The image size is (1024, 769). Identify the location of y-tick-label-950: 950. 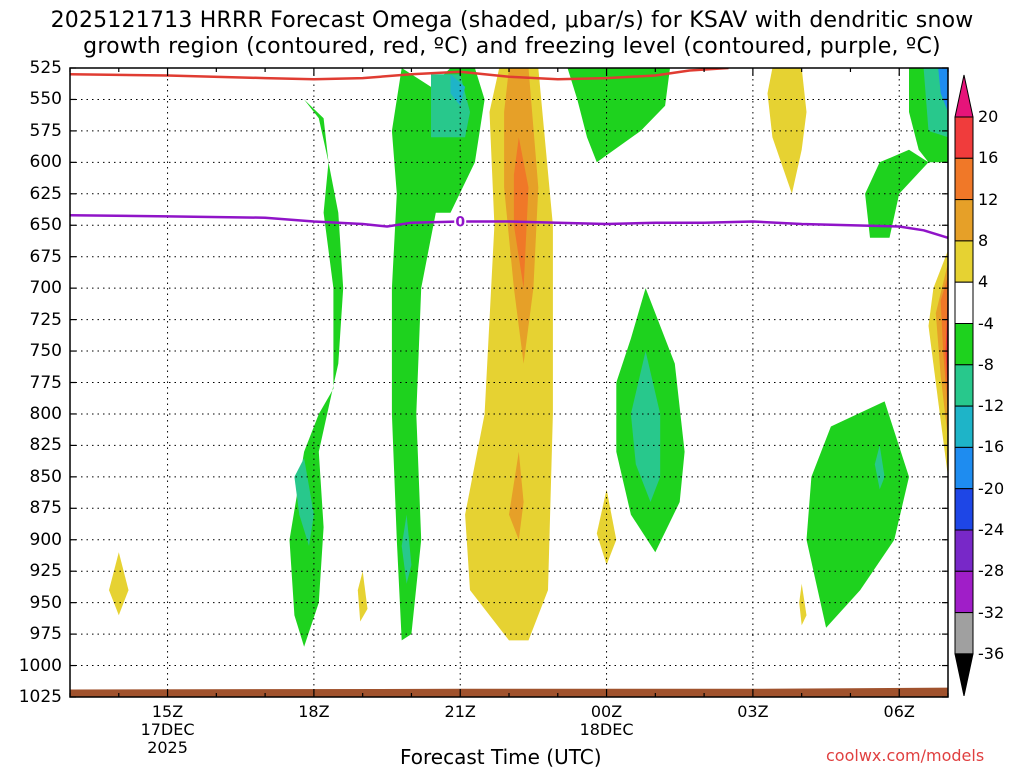
(45, 602).